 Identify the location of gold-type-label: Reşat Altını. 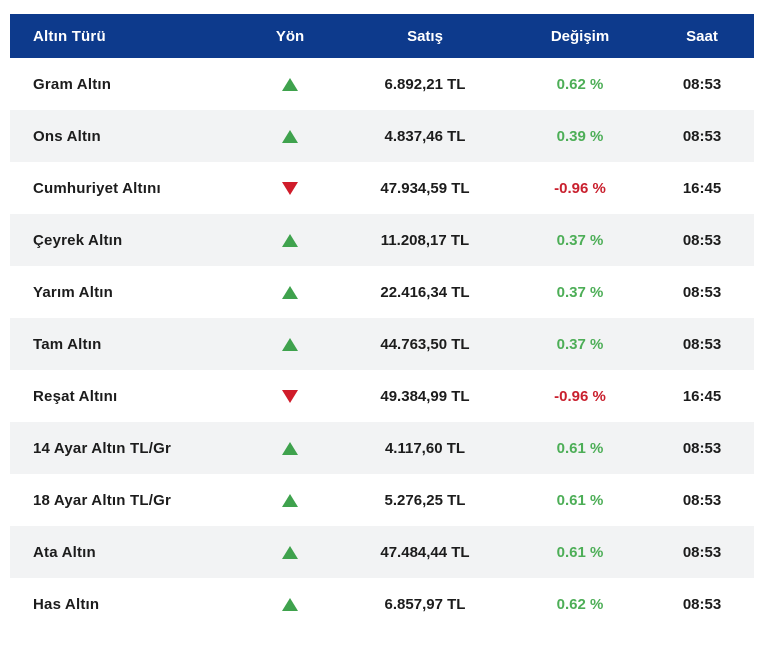
(75, 396).